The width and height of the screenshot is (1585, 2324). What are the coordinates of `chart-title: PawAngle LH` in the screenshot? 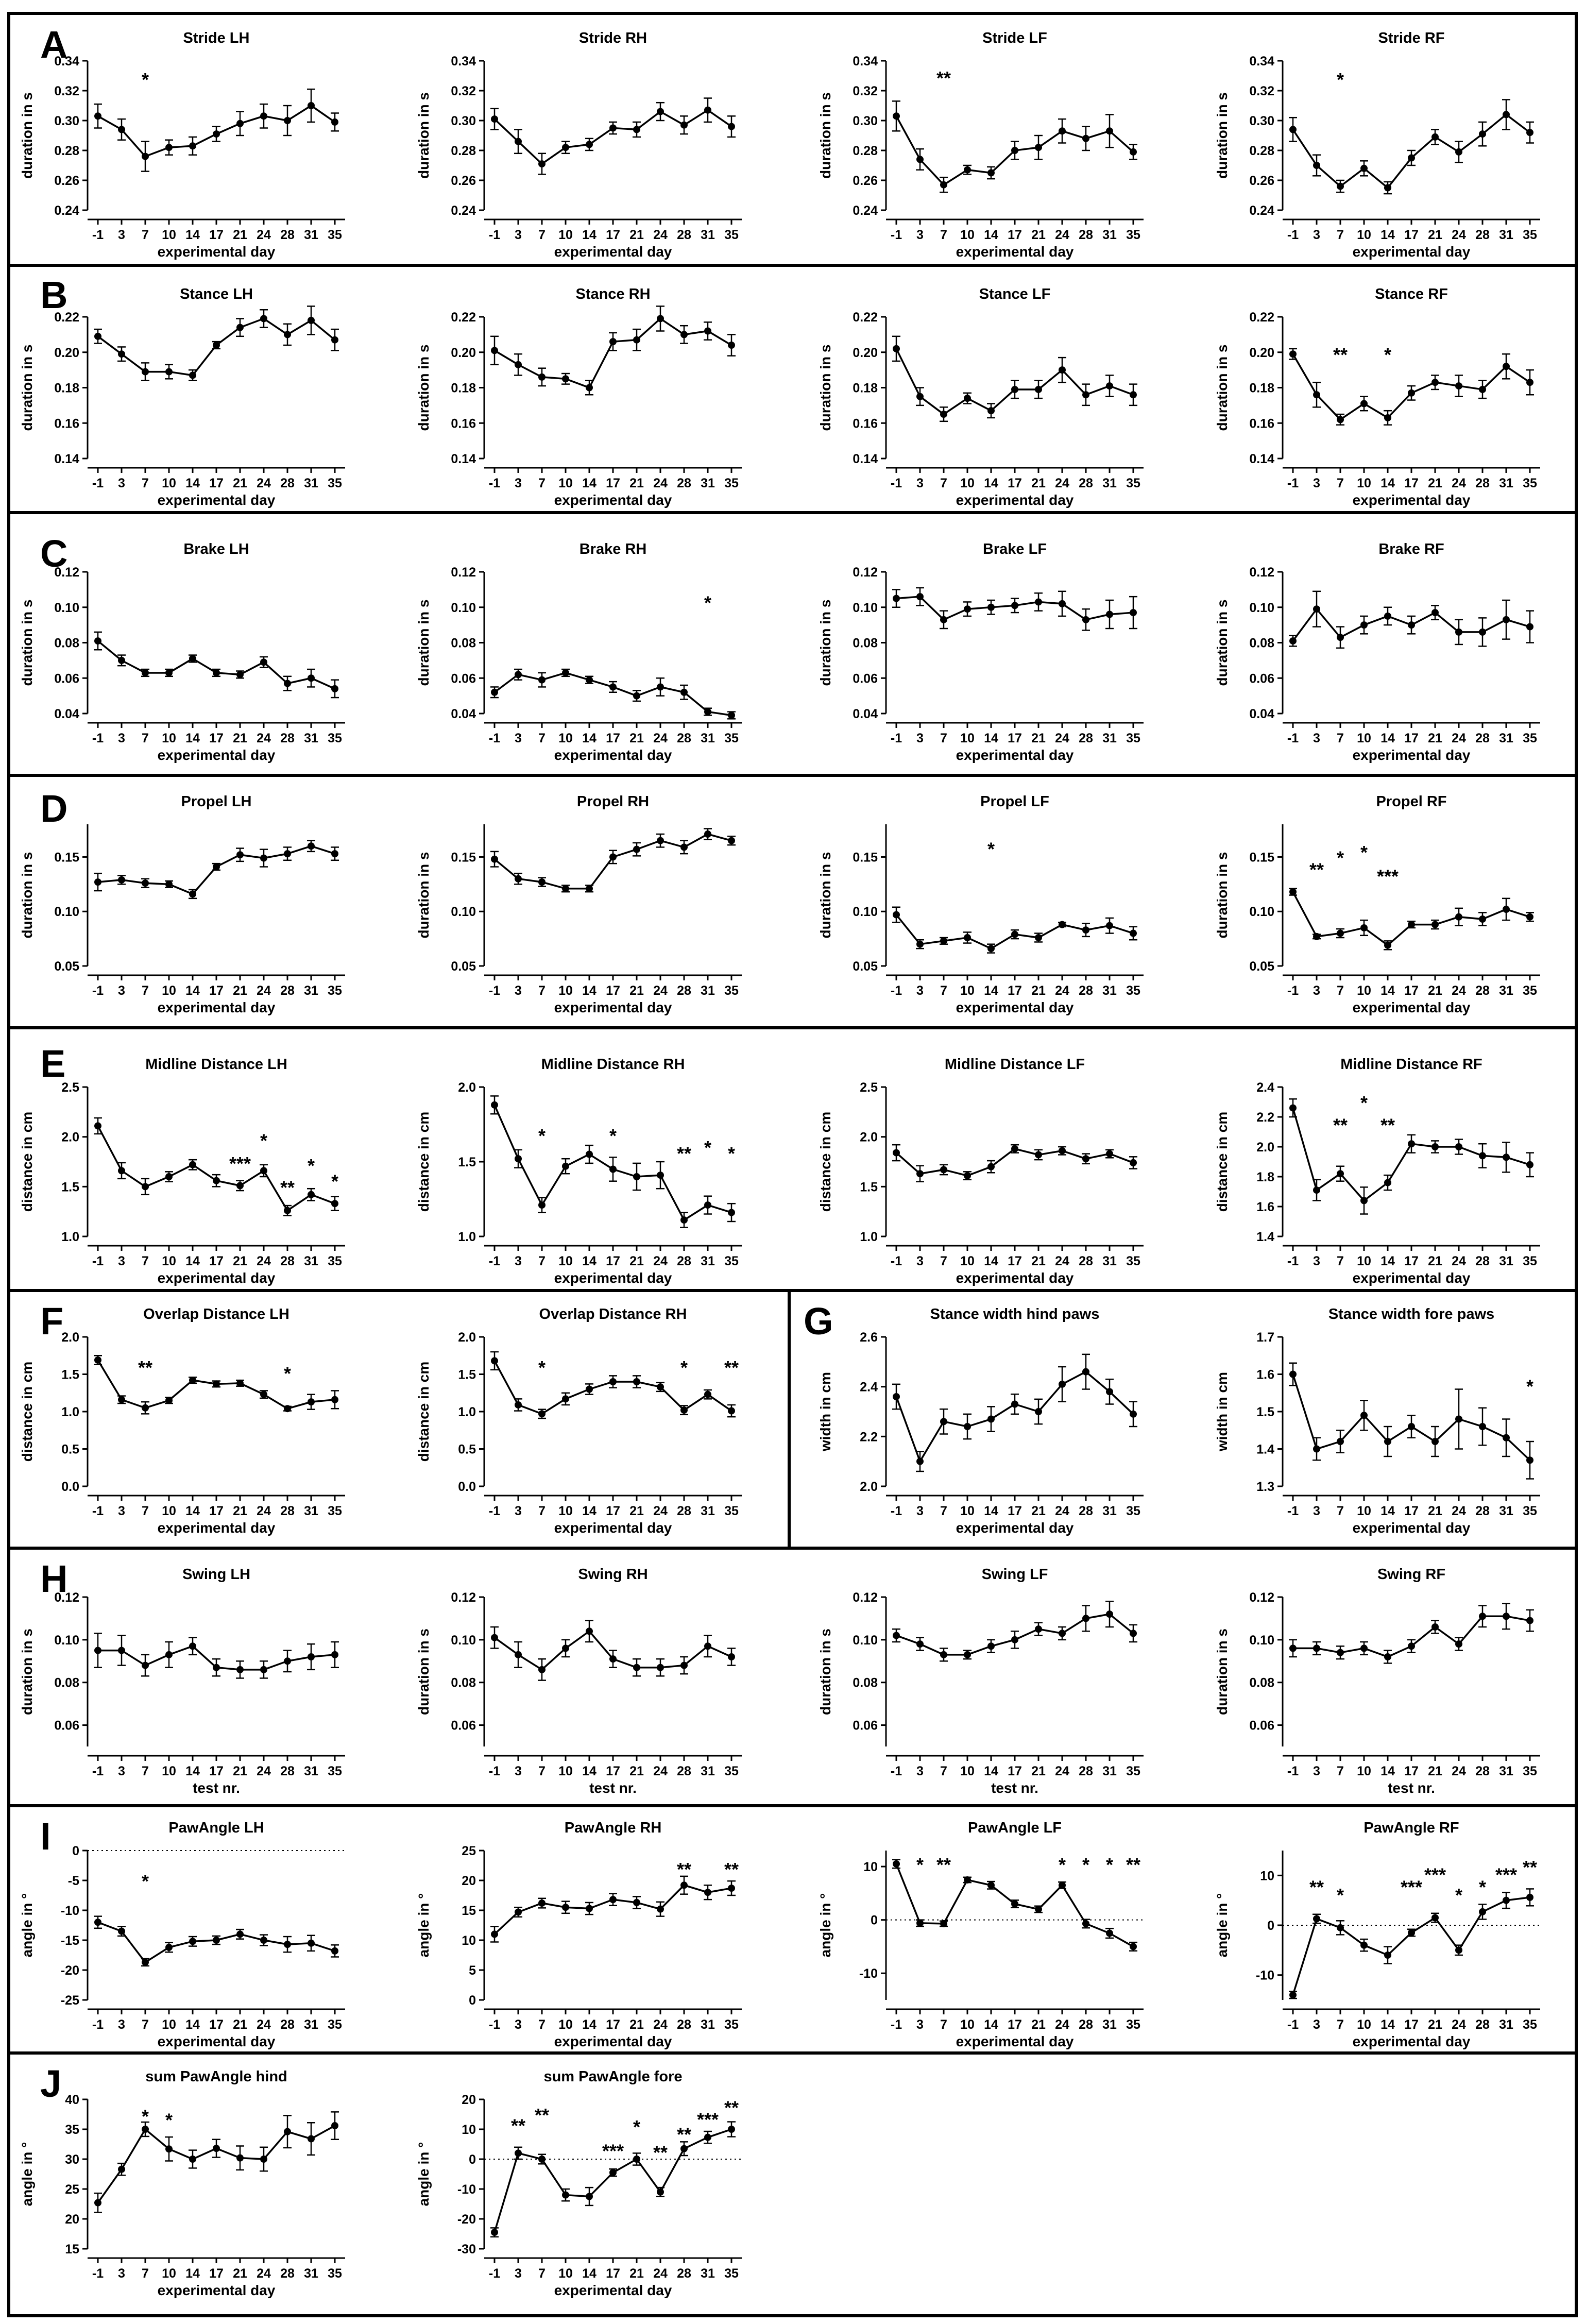 It's located at (216, 1828).